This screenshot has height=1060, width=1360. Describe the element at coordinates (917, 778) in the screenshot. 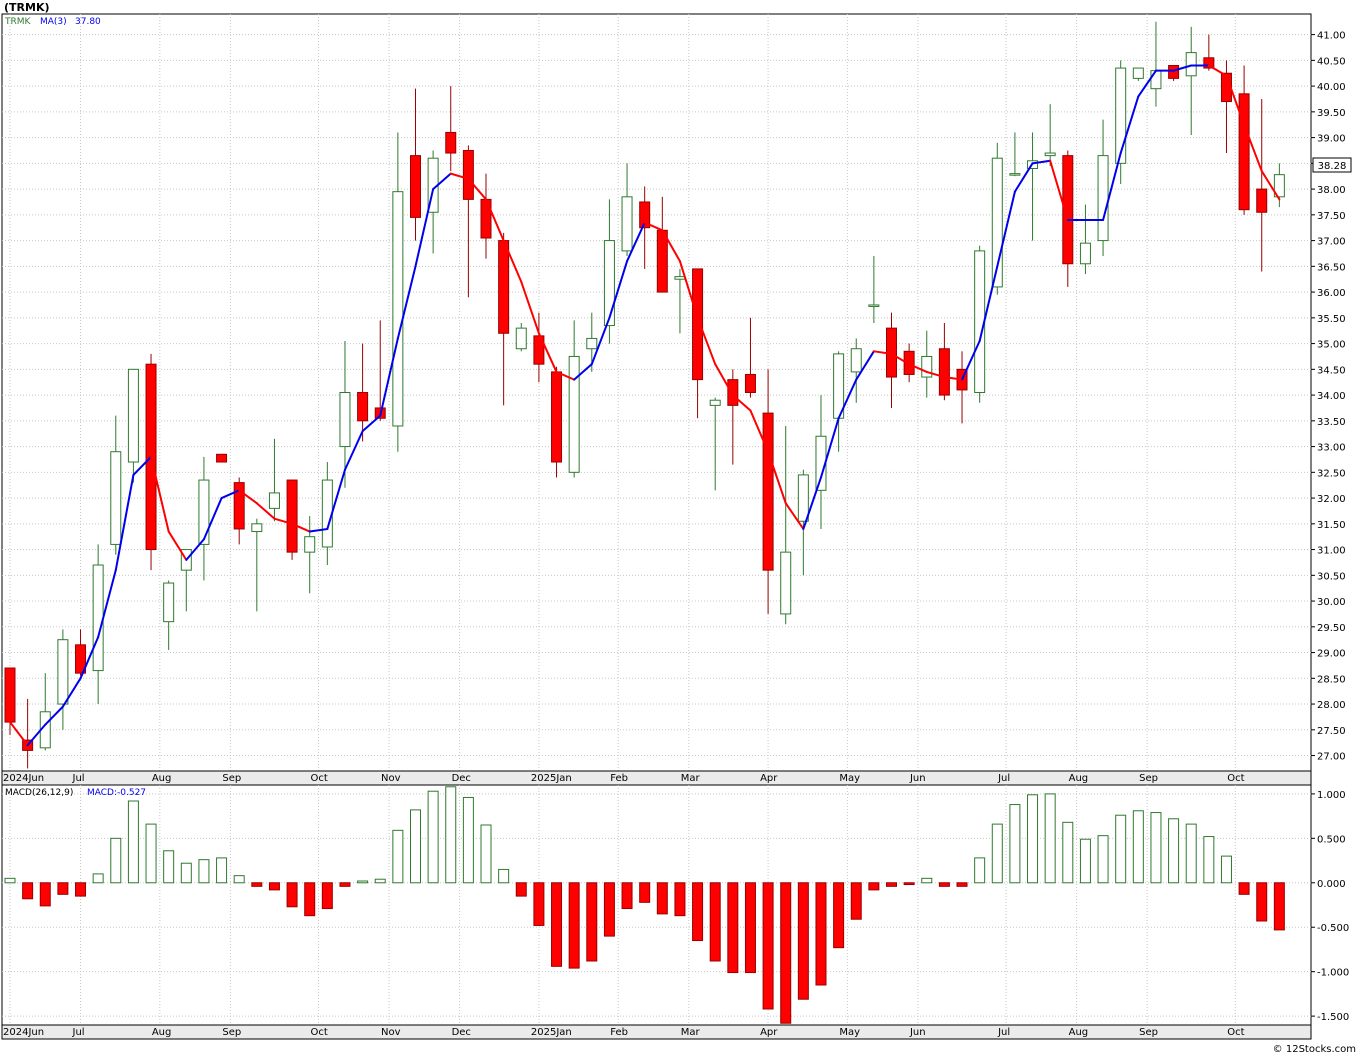

I see `price-x-tick-label: Jun` at that location.